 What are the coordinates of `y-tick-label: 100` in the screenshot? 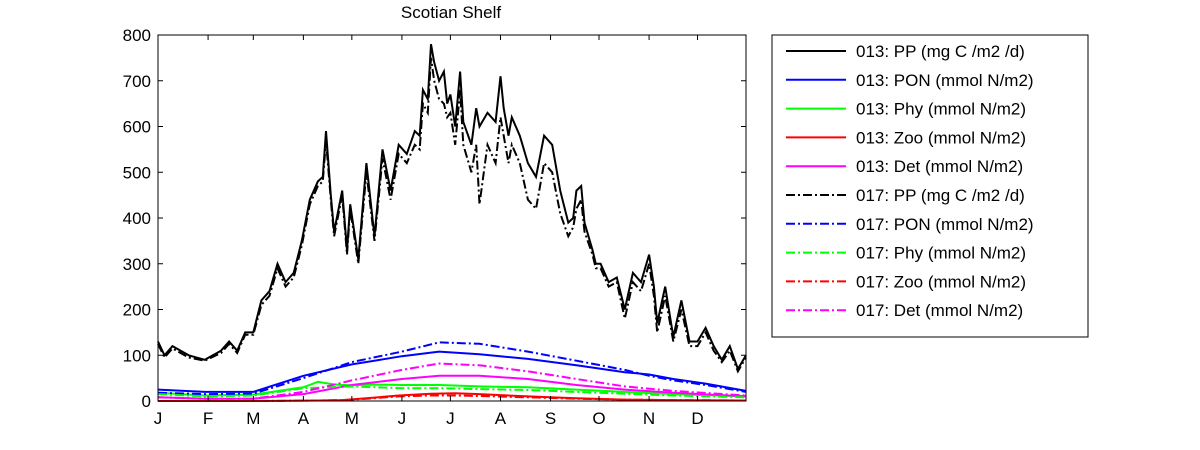 It's located at (137, 355).